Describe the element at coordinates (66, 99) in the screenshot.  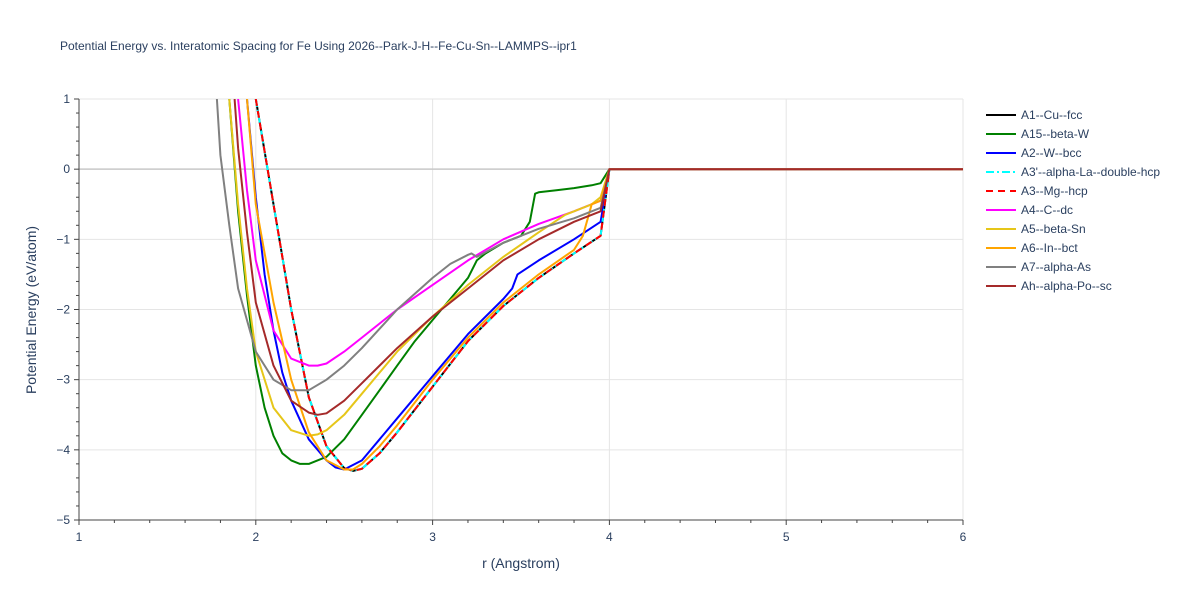
I see `y-tick-label: 1` at that location.